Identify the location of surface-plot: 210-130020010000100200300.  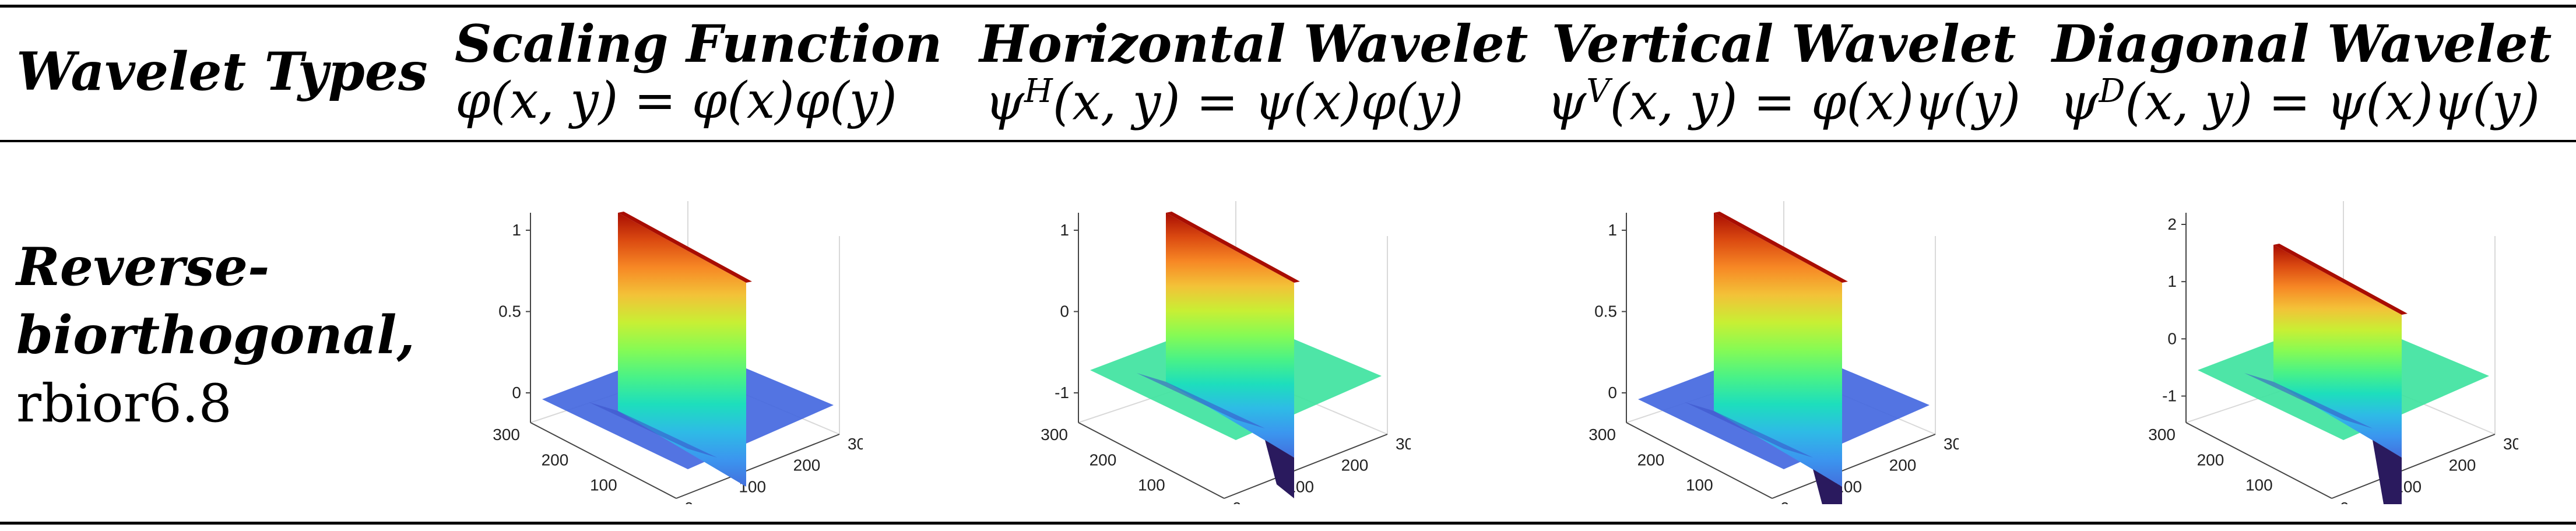
(2333, 352).